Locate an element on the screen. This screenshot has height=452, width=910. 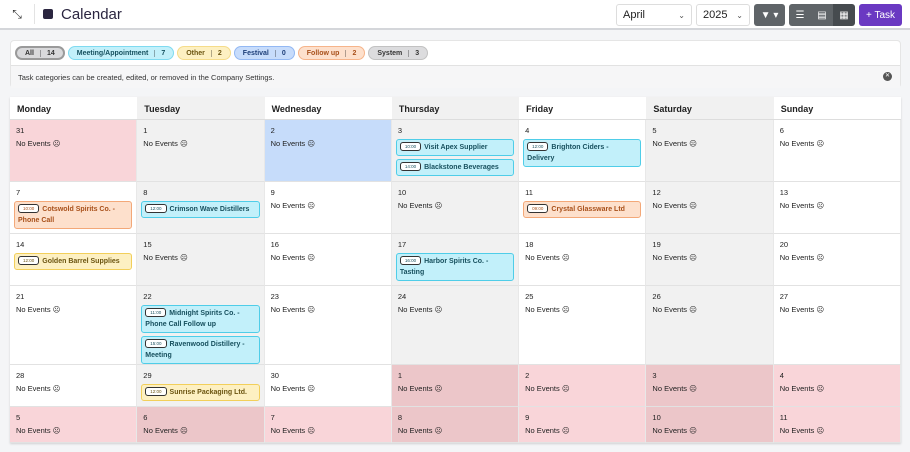
day-cell: 4 12:00 Brighton Ciders - Delivery is located at coordinates (583, 151).